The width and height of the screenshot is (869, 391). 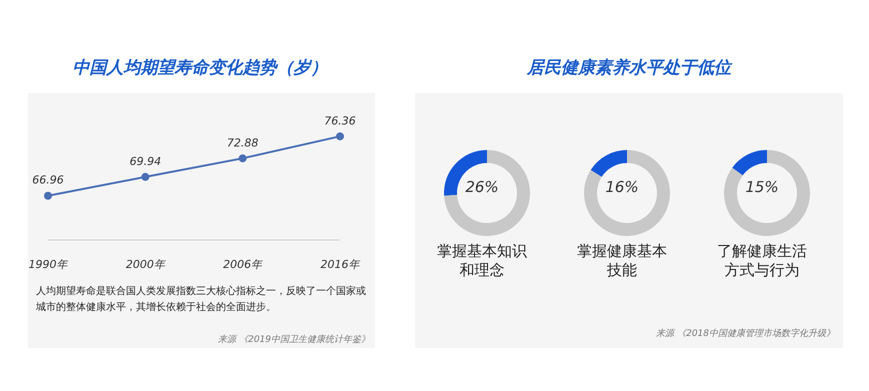 What do you see at coordinates (201, 299) in the screenshot?
I see `text: 人均期望寿命是联合国人类发展指数三大核心指标之一，反映了一个国家或城市的整体健康水平，其增长依赖于社会的全面进步。` at bounding box center [201, 299].